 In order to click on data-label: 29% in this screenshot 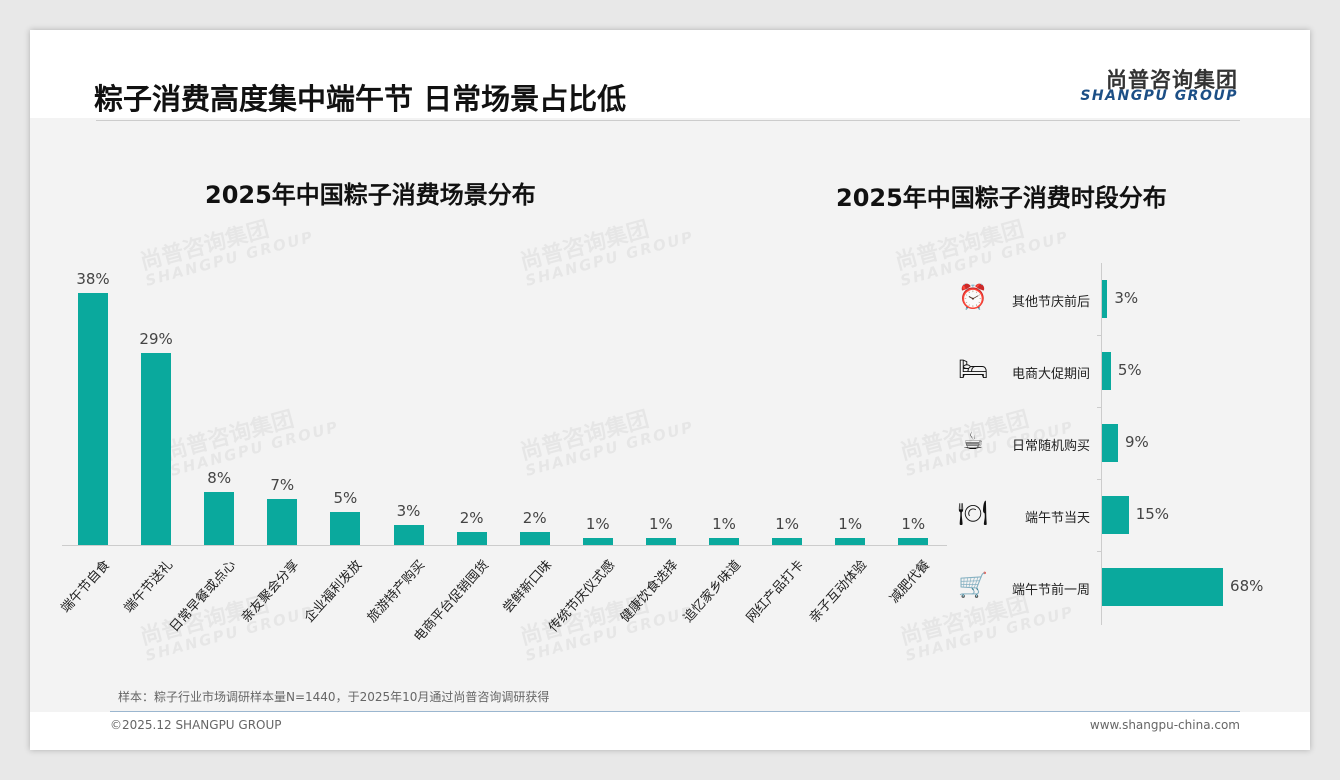, I will do `click(156, 338)`.